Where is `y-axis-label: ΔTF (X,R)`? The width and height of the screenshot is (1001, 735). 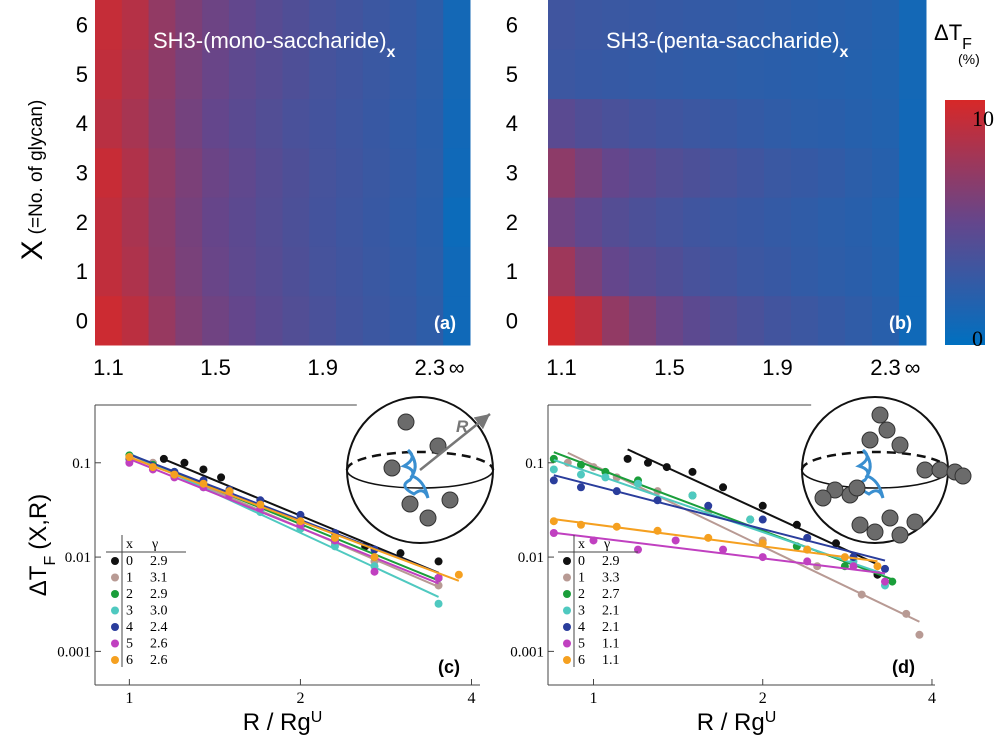 y-axis-label: ΔTF (X,R) is located at coordinates (42, 545).